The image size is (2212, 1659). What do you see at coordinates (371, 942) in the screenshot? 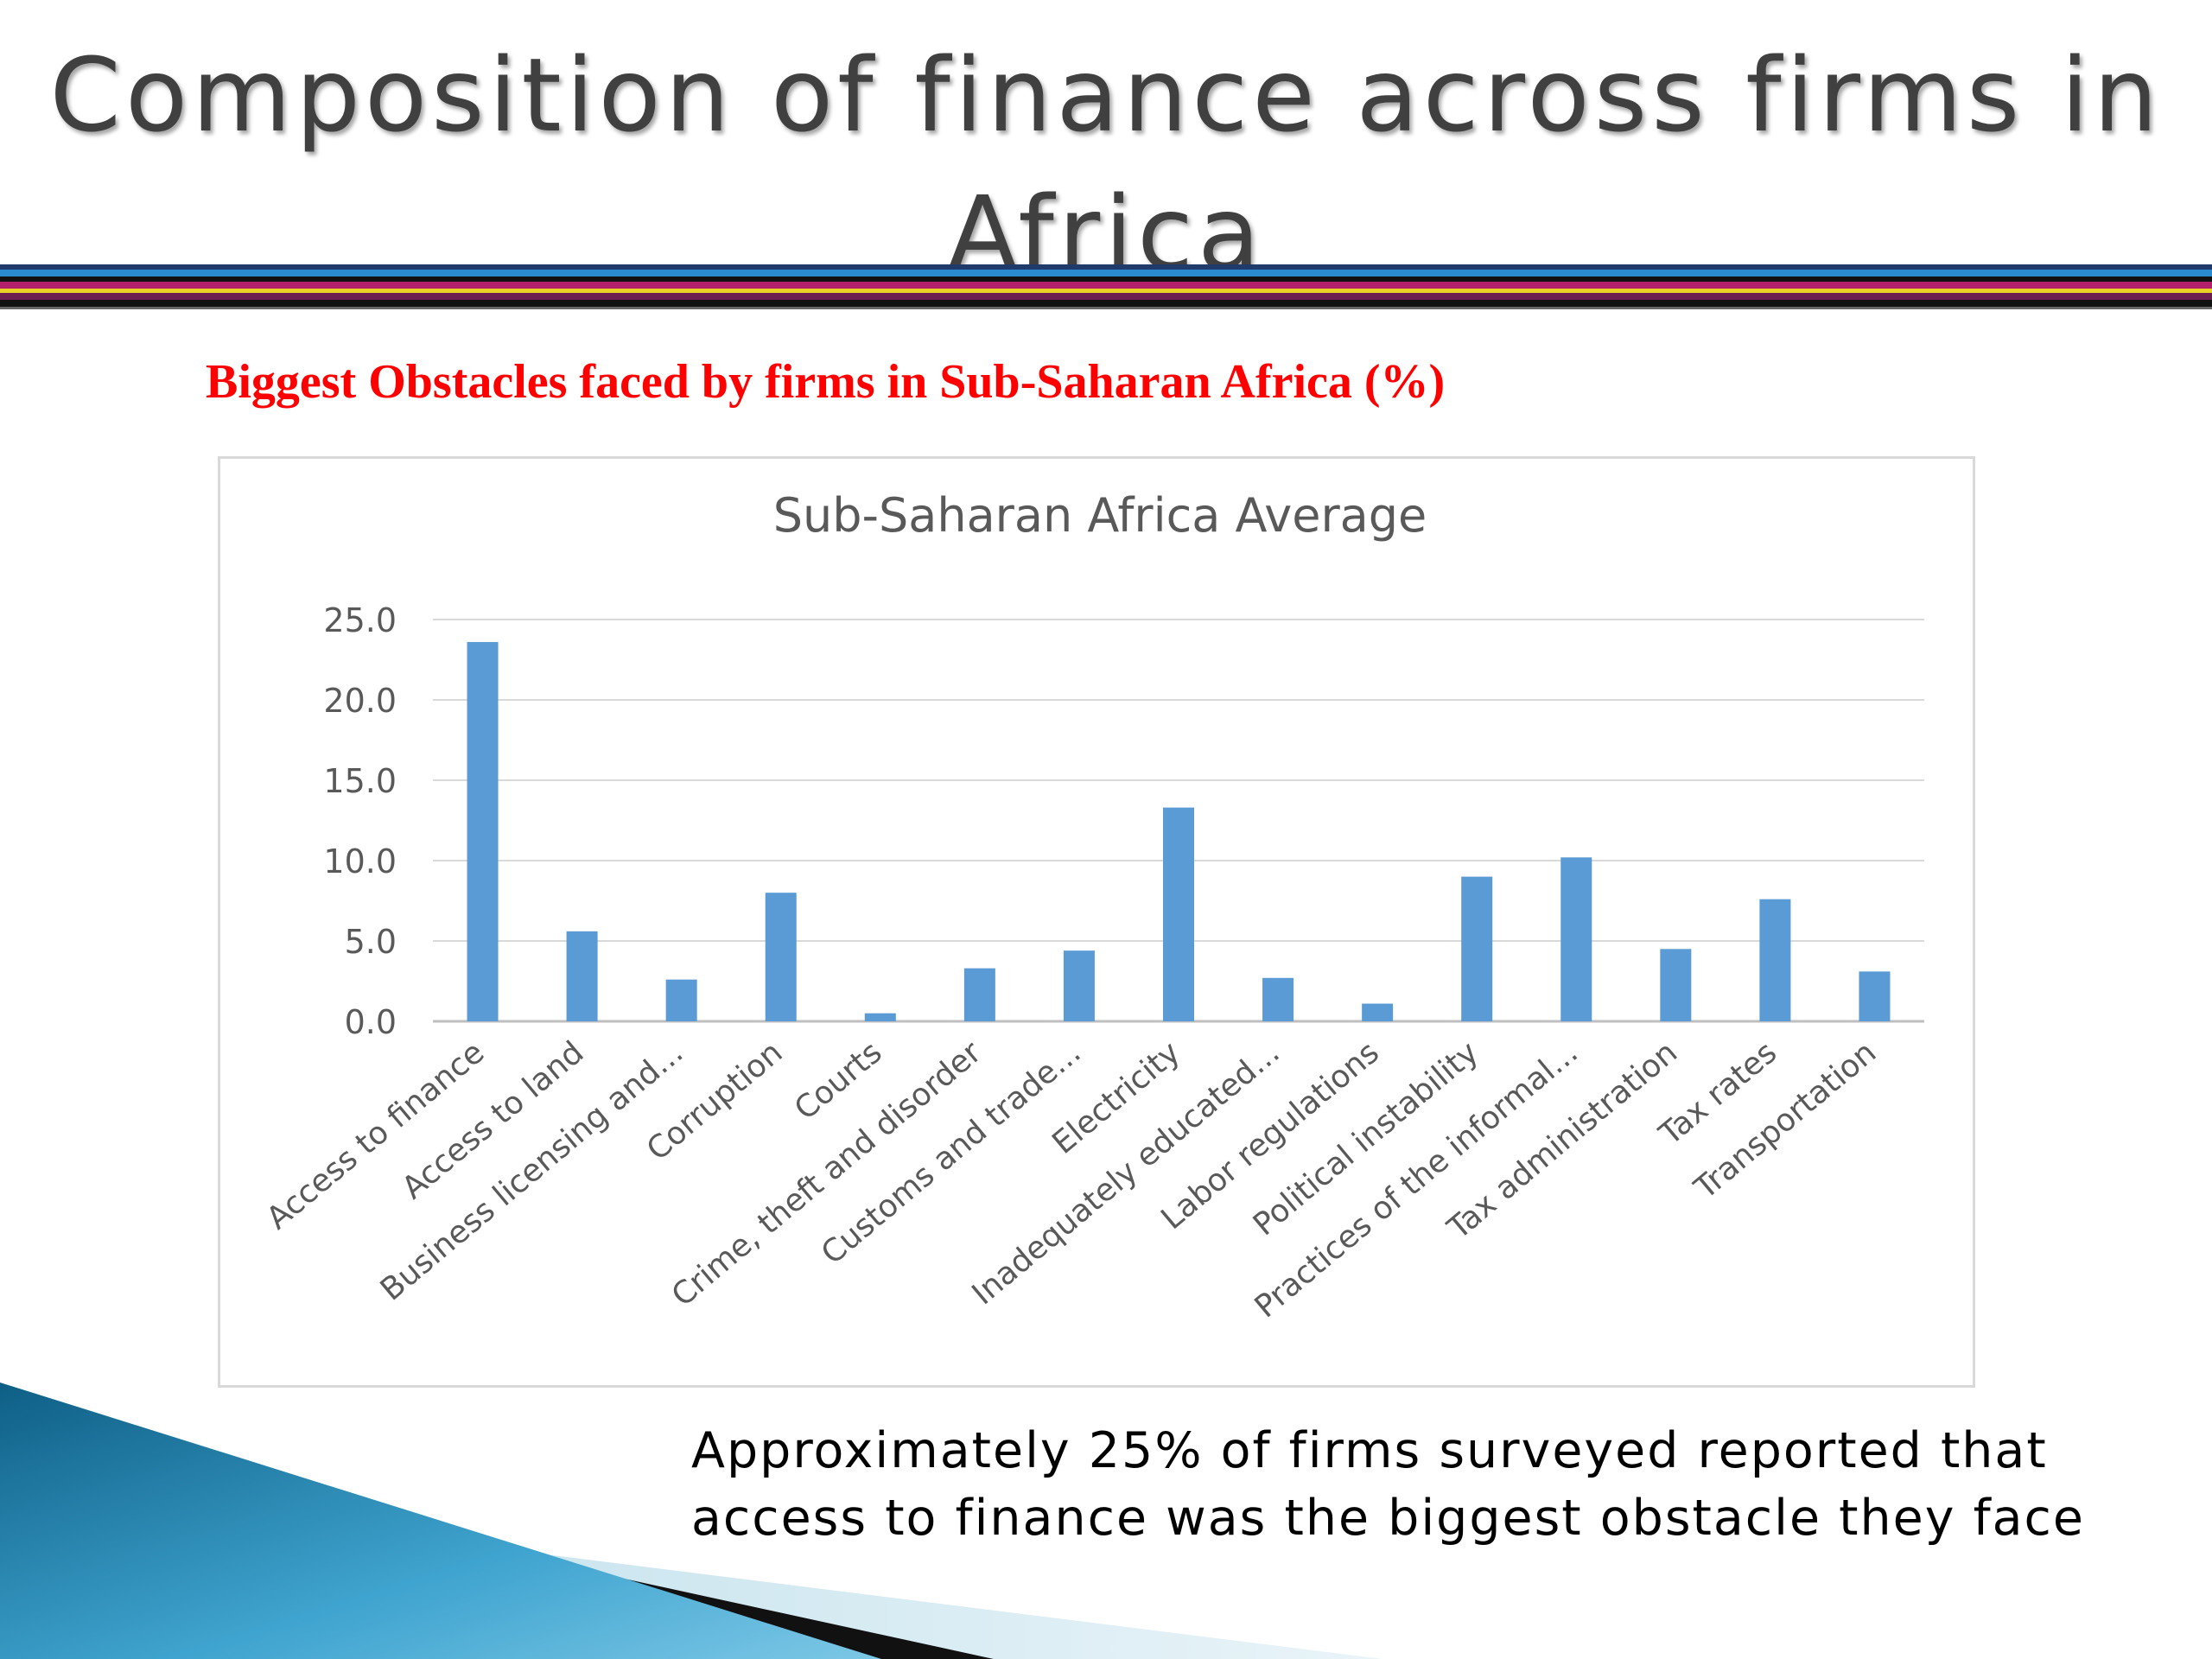
I see `y-tick-label: 5.0` at bounding box center [371, 942].